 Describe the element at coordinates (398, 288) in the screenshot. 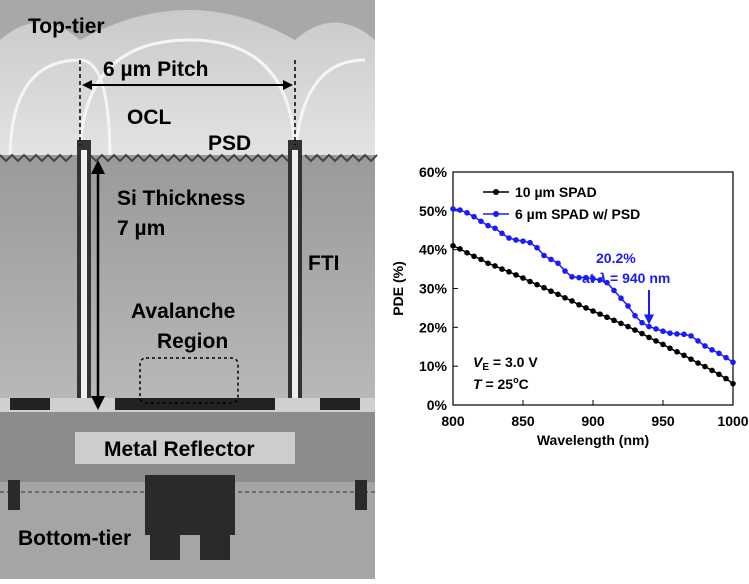

I see `y-axis-label: PDE (%)` at that location.